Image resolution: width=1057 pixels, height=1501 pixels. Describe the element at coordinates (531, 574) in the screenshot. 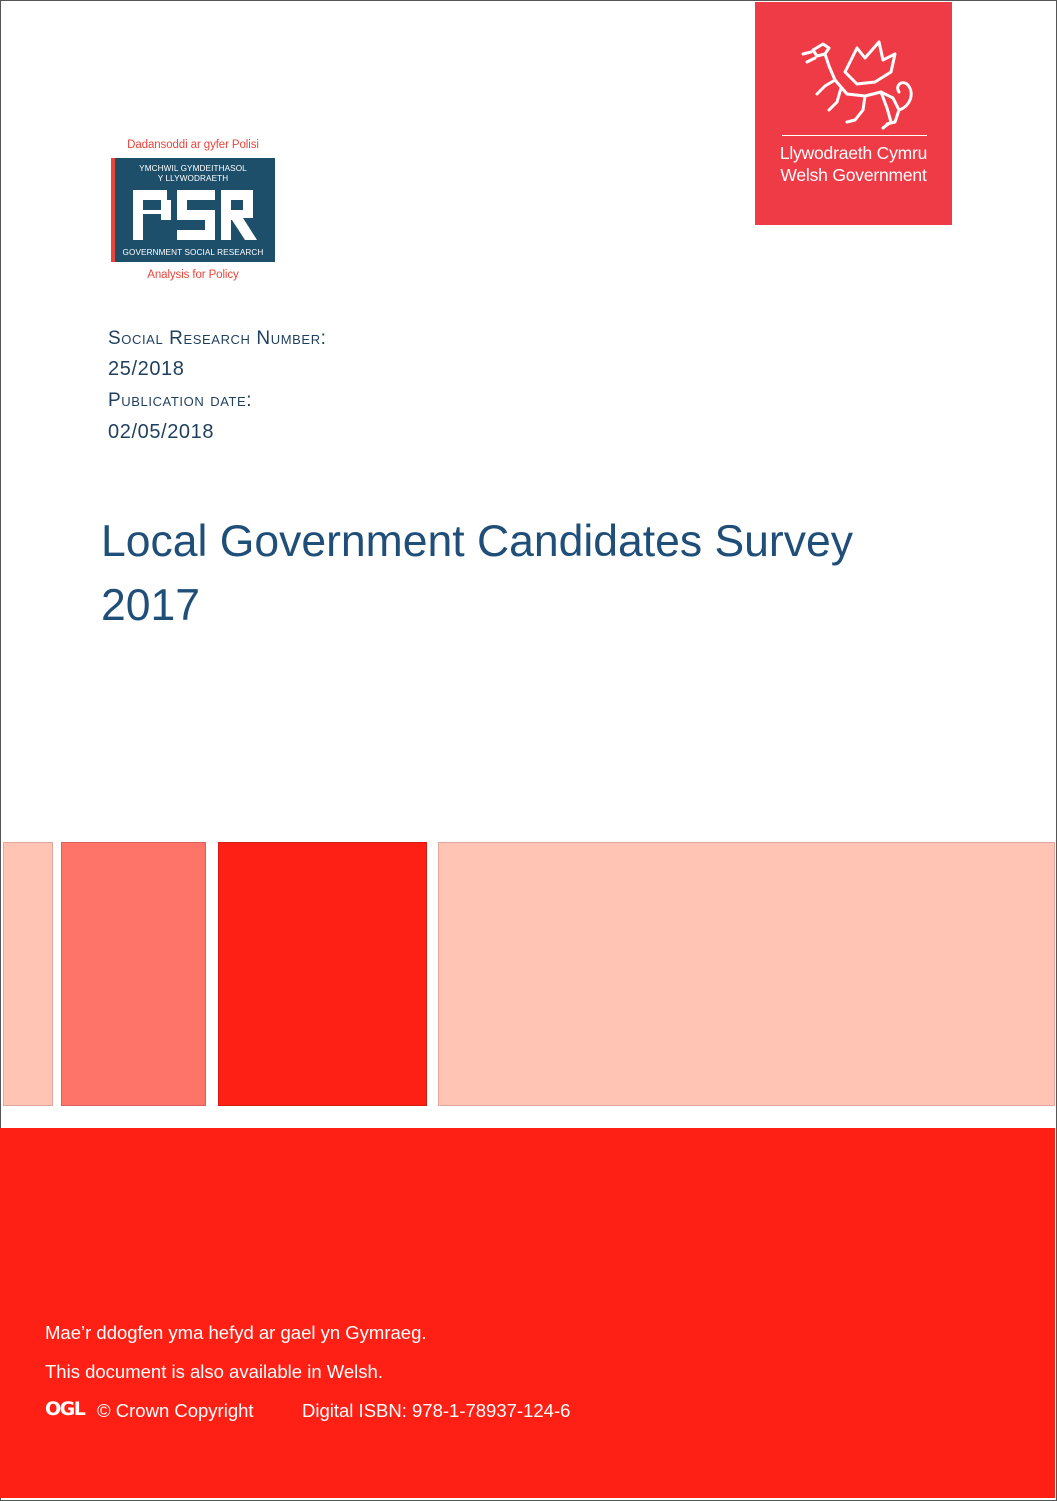

I see `document-title: Local Government Candidates Survey 2017` at that location.